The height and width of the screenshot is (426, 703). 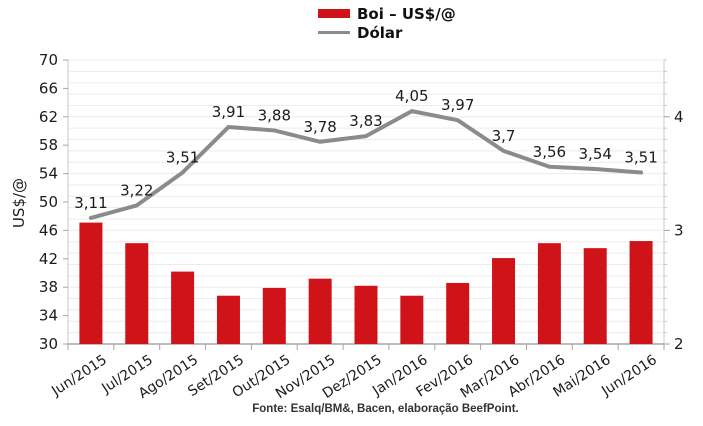 I want to click on right-axis-tick-label: 4, so click(x=679, y=117).